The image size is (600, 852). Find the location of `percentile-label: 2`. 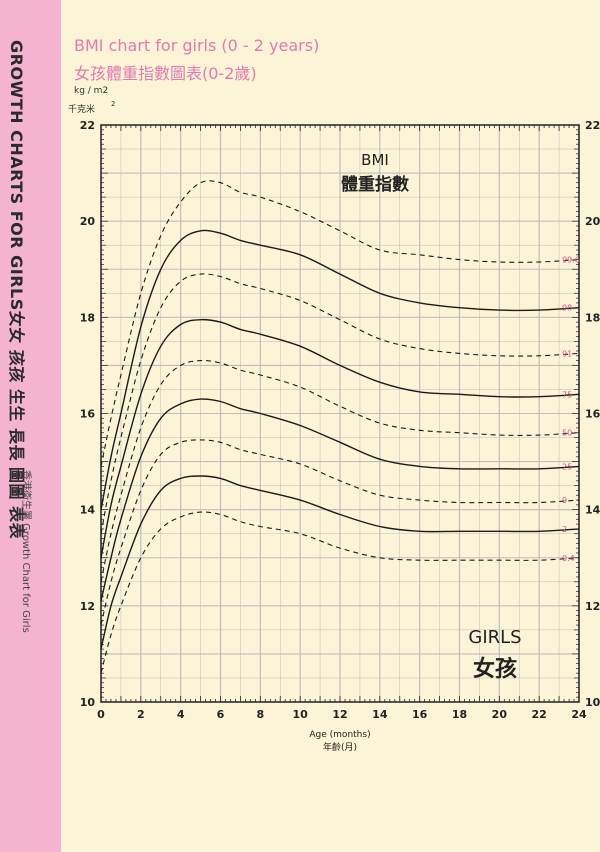

percentile-label: 2 is located at coordinates (564, 529).